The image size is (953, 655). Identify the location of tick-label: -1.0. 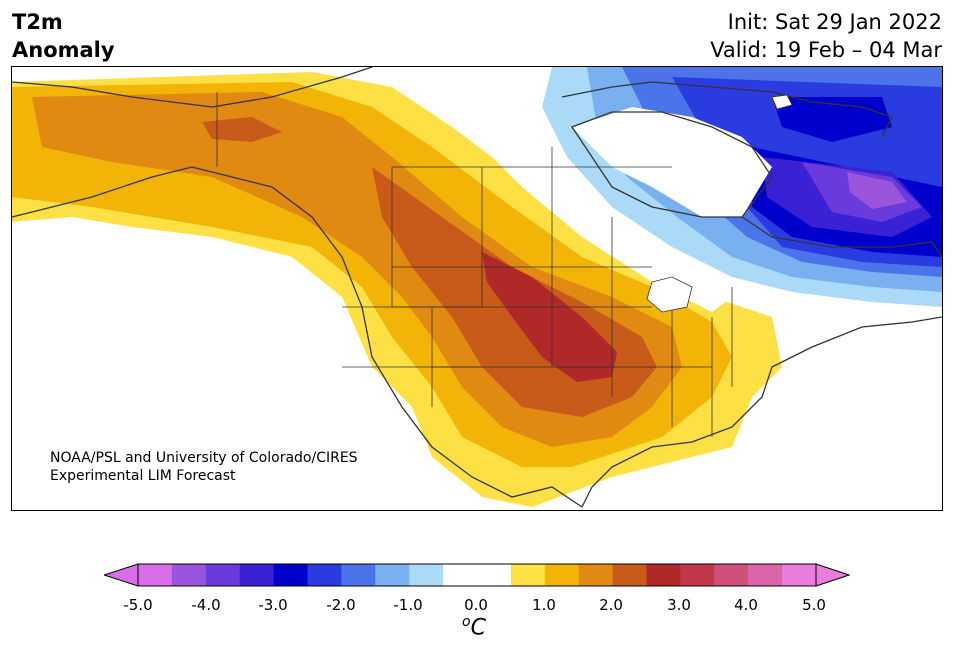
(408, 605).